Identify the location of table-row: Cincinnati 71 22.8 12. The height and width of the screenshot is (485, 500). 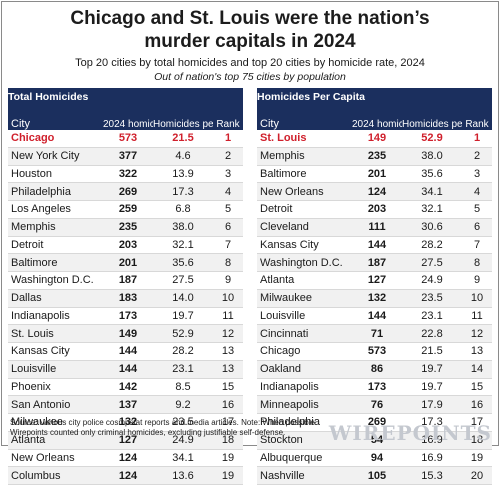
(375, 333).